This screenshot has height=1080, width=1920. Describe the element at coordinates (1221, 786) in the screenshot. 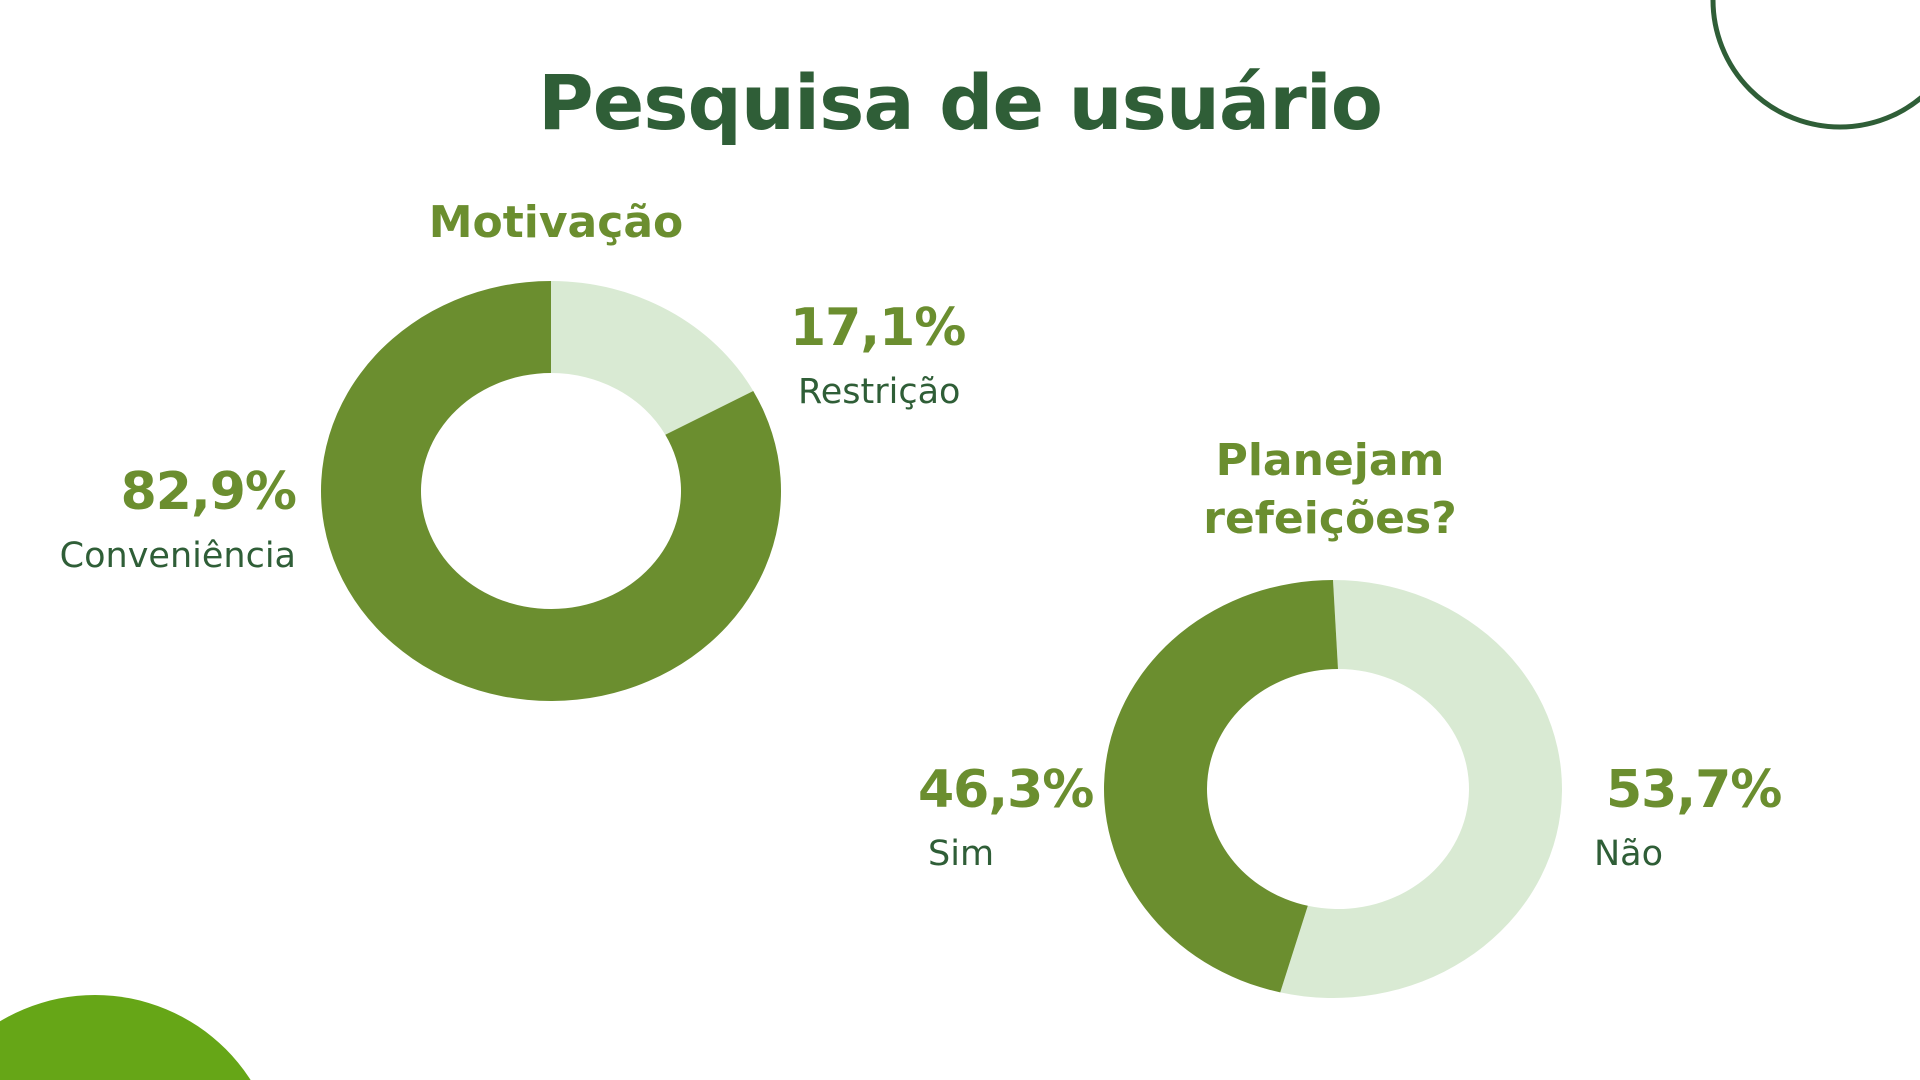

I see `donut-slice-sim` at that location.